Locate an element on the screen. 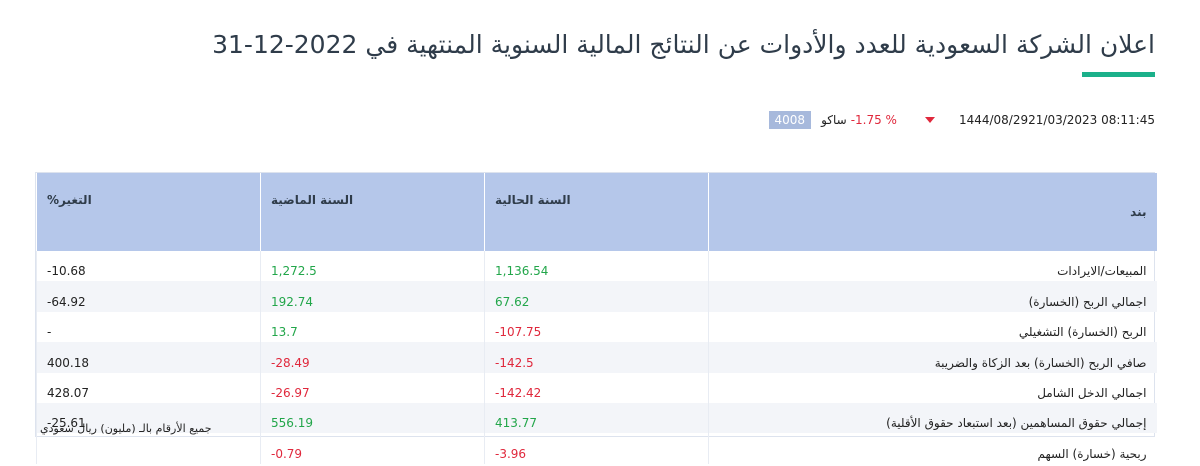 The height and width of the screenshot is (466, 1200). row-current-value: 1,136.54 is located at coordinates (596, 266).